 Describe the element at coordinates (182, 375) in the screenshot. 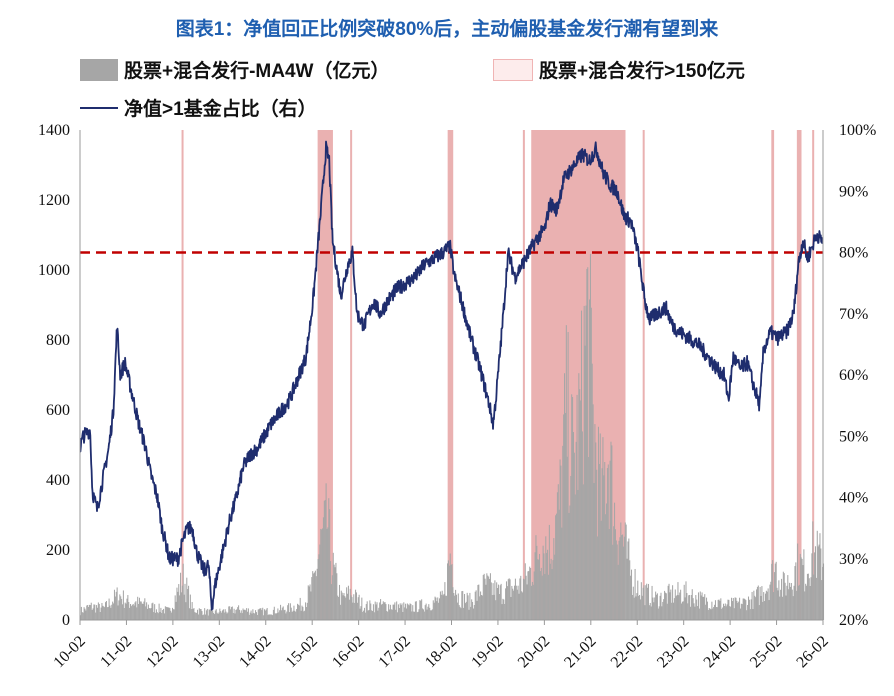

I see `shade-period` at that location.